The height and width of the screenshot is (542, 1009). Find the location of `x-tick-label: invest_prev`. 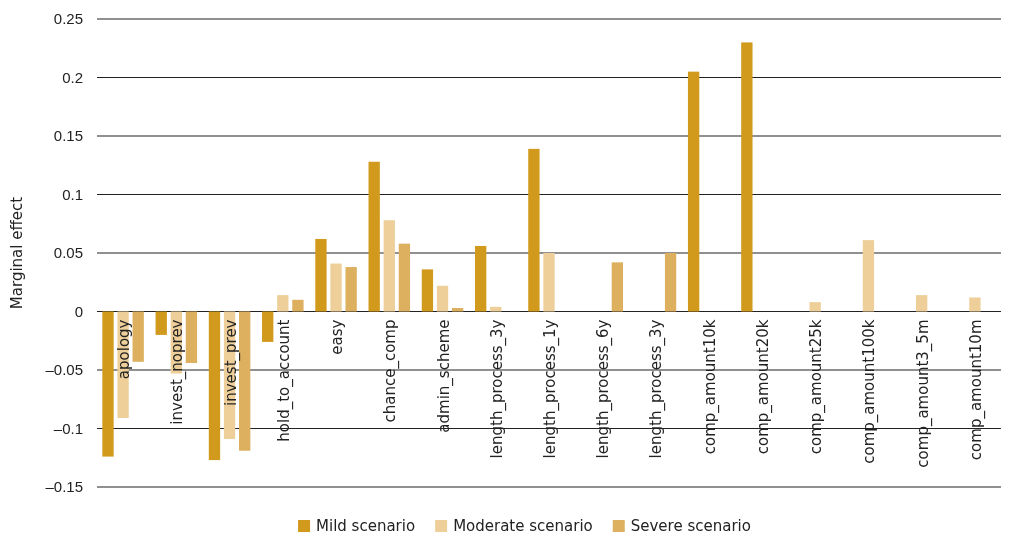

x-tick-label: invest_prev is located at coordinates (231, 362).